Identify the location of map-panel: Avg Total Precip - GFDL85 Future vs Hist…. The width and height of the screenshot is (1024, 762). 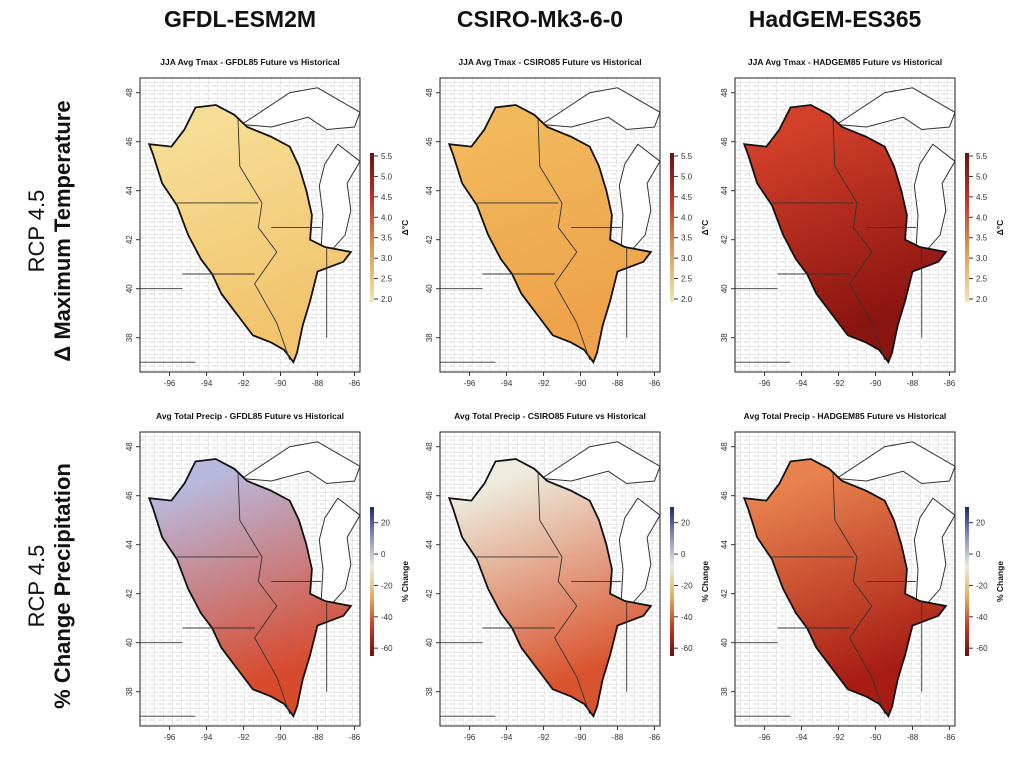
(265, 579).